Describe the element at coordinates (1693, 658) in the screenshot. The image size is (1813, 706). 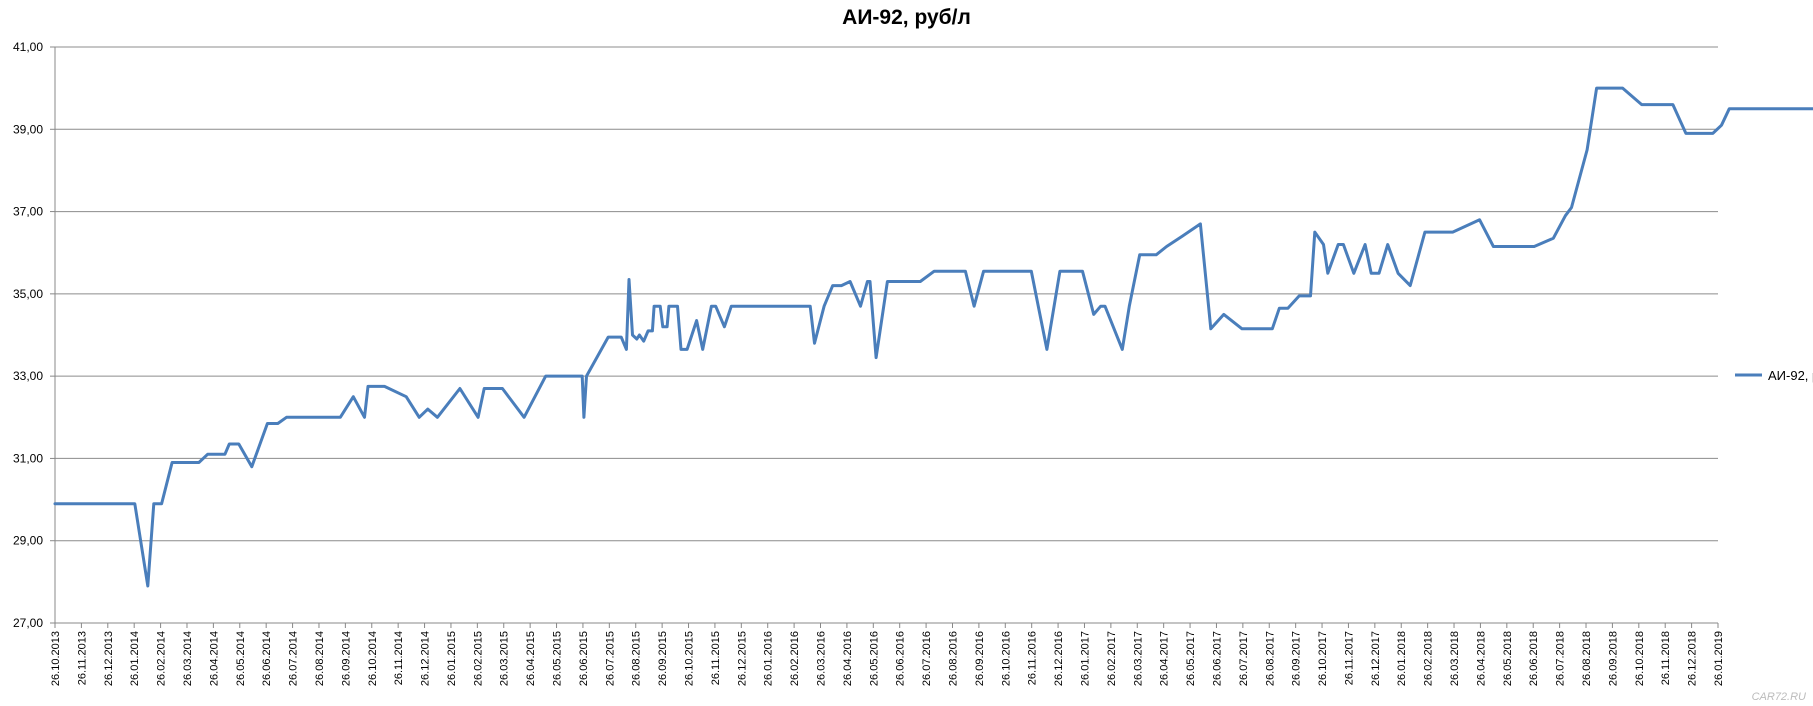
I see `x-tick-label: 26.12.2018` at that location.